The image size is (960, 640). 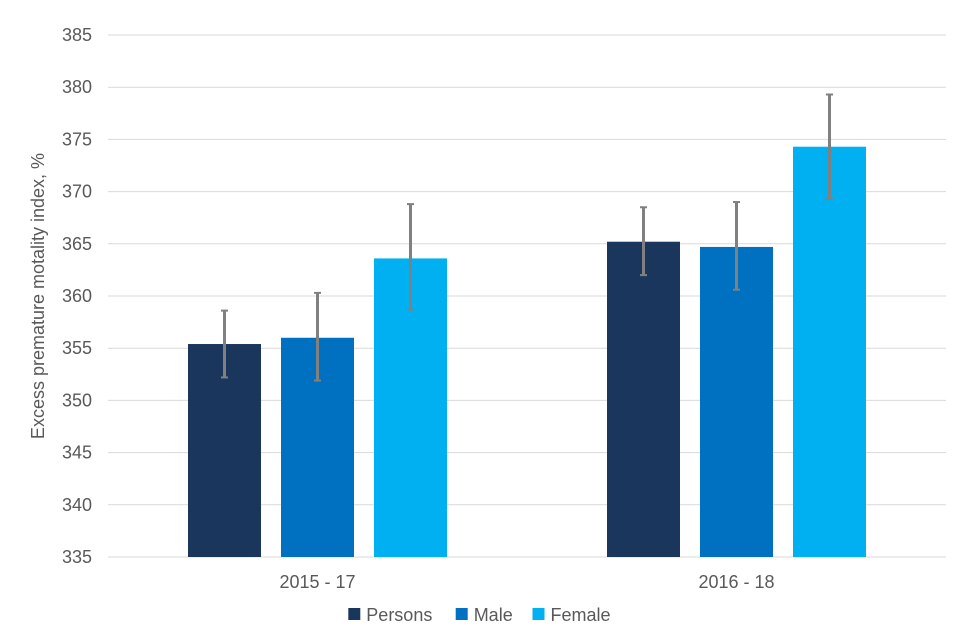 What do you see at coordinates (77, 453) in the screenshot?
I see `y-tick-label: 345` at bounding box center [77, 453].